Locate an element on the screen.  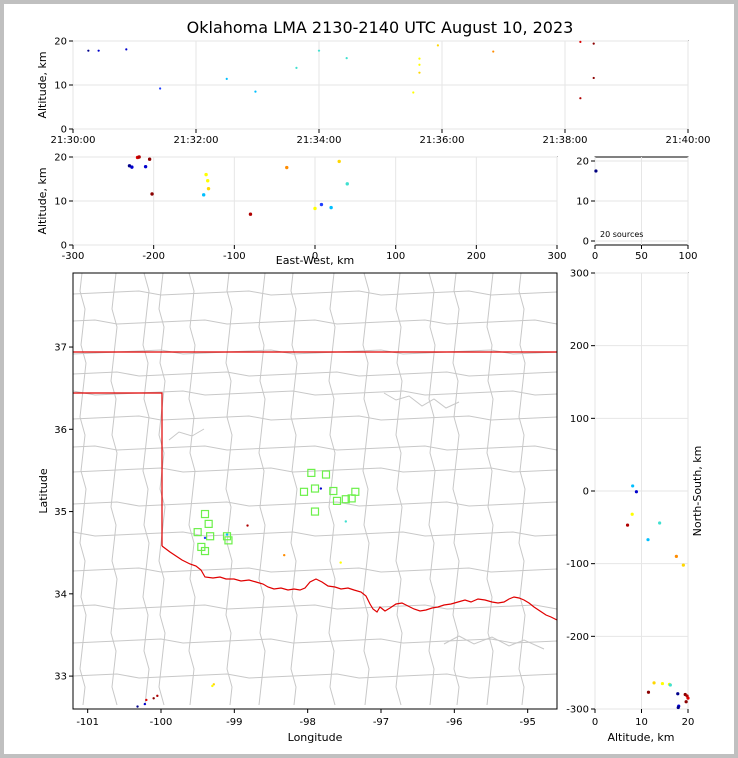
tick-label: 37 is located at coordinates (60, 348).